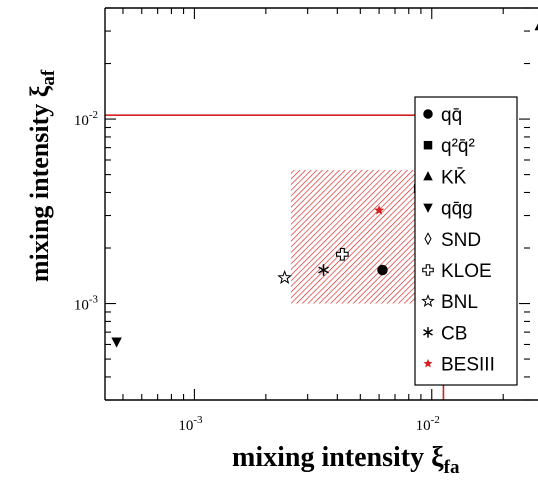 This screenshot has height=484, width=538. What do you see at coordinates (458, 146) in the screenshot?
I see `legend-label: q²q̄²` at bounding box center [458, 146].